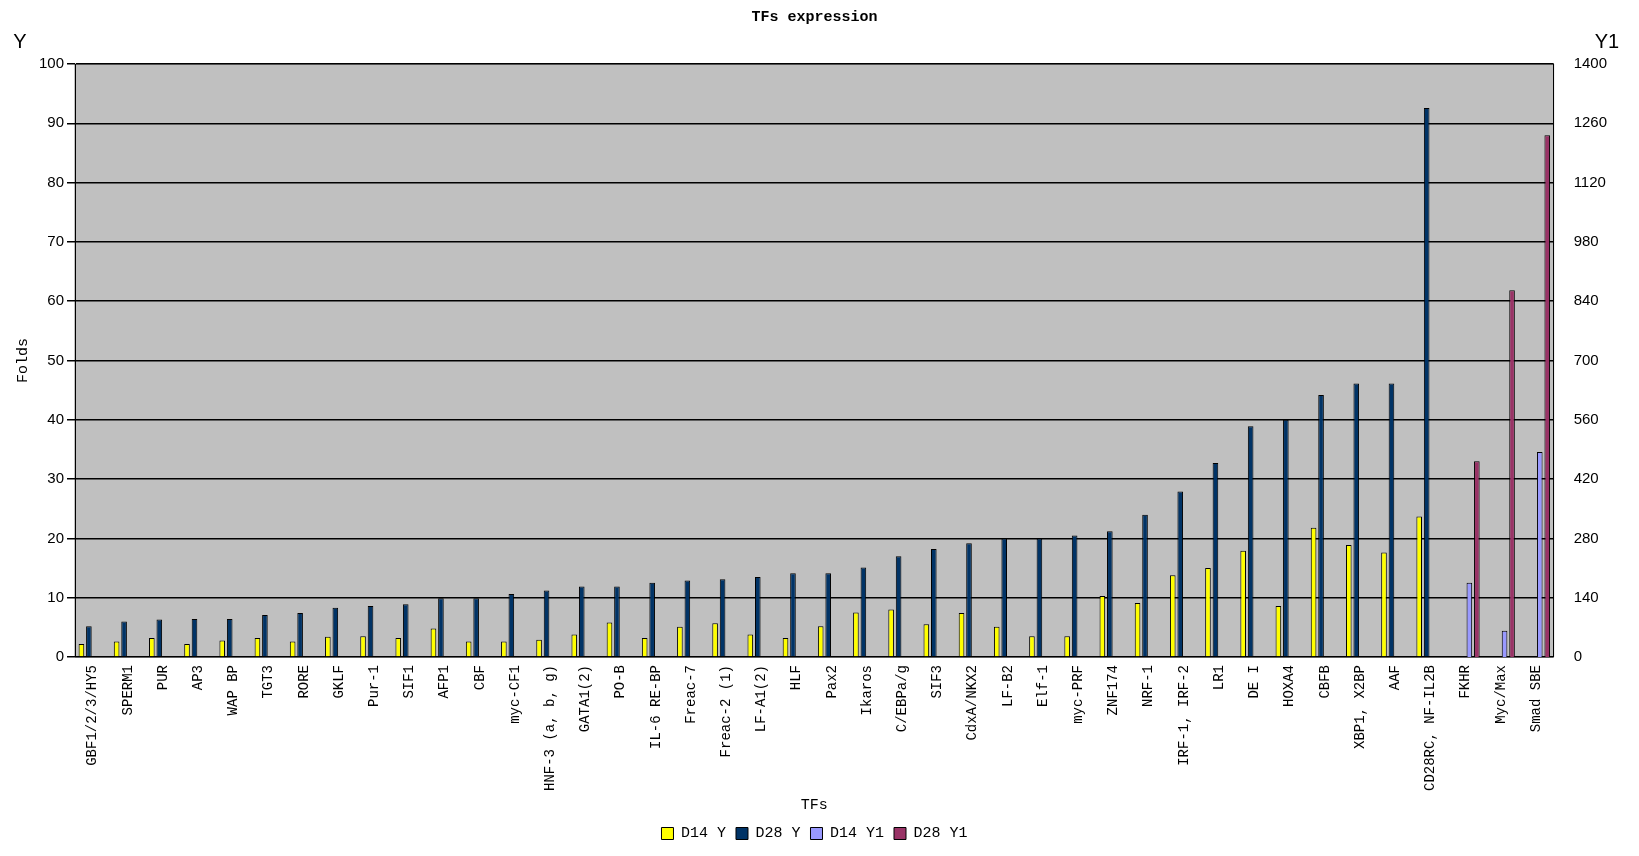 The height and width of the screenshot is (856, 1639). Describe the element at coordinates (585, 698) in the screenshot. I see `x-tick-label: GATA1(2)` at that location.